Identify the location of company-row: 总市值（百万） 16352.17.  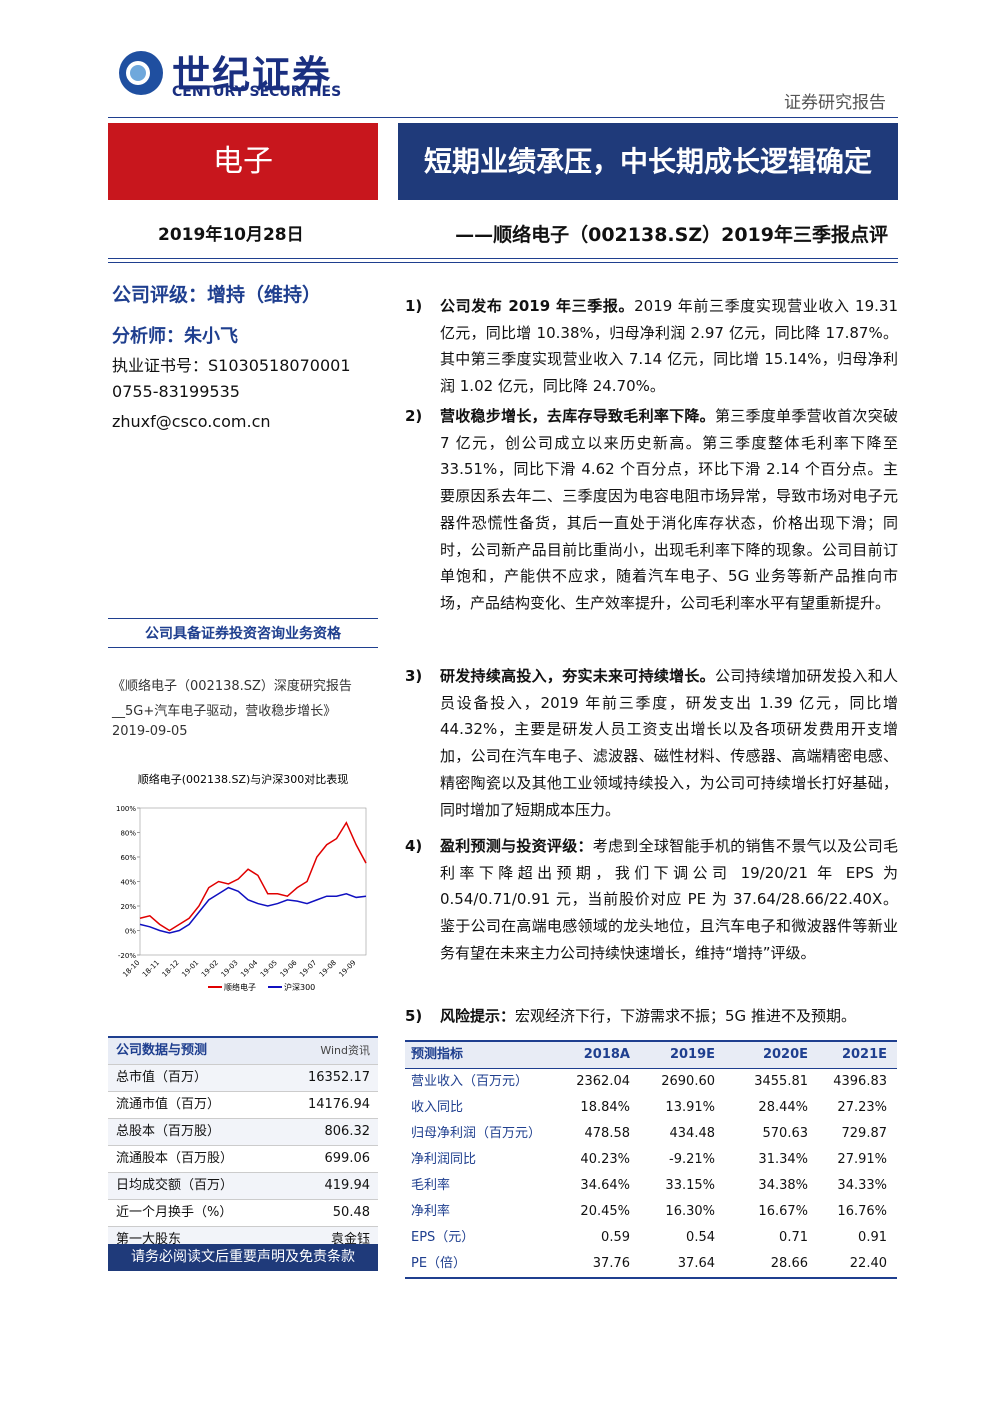
(243, 1078).